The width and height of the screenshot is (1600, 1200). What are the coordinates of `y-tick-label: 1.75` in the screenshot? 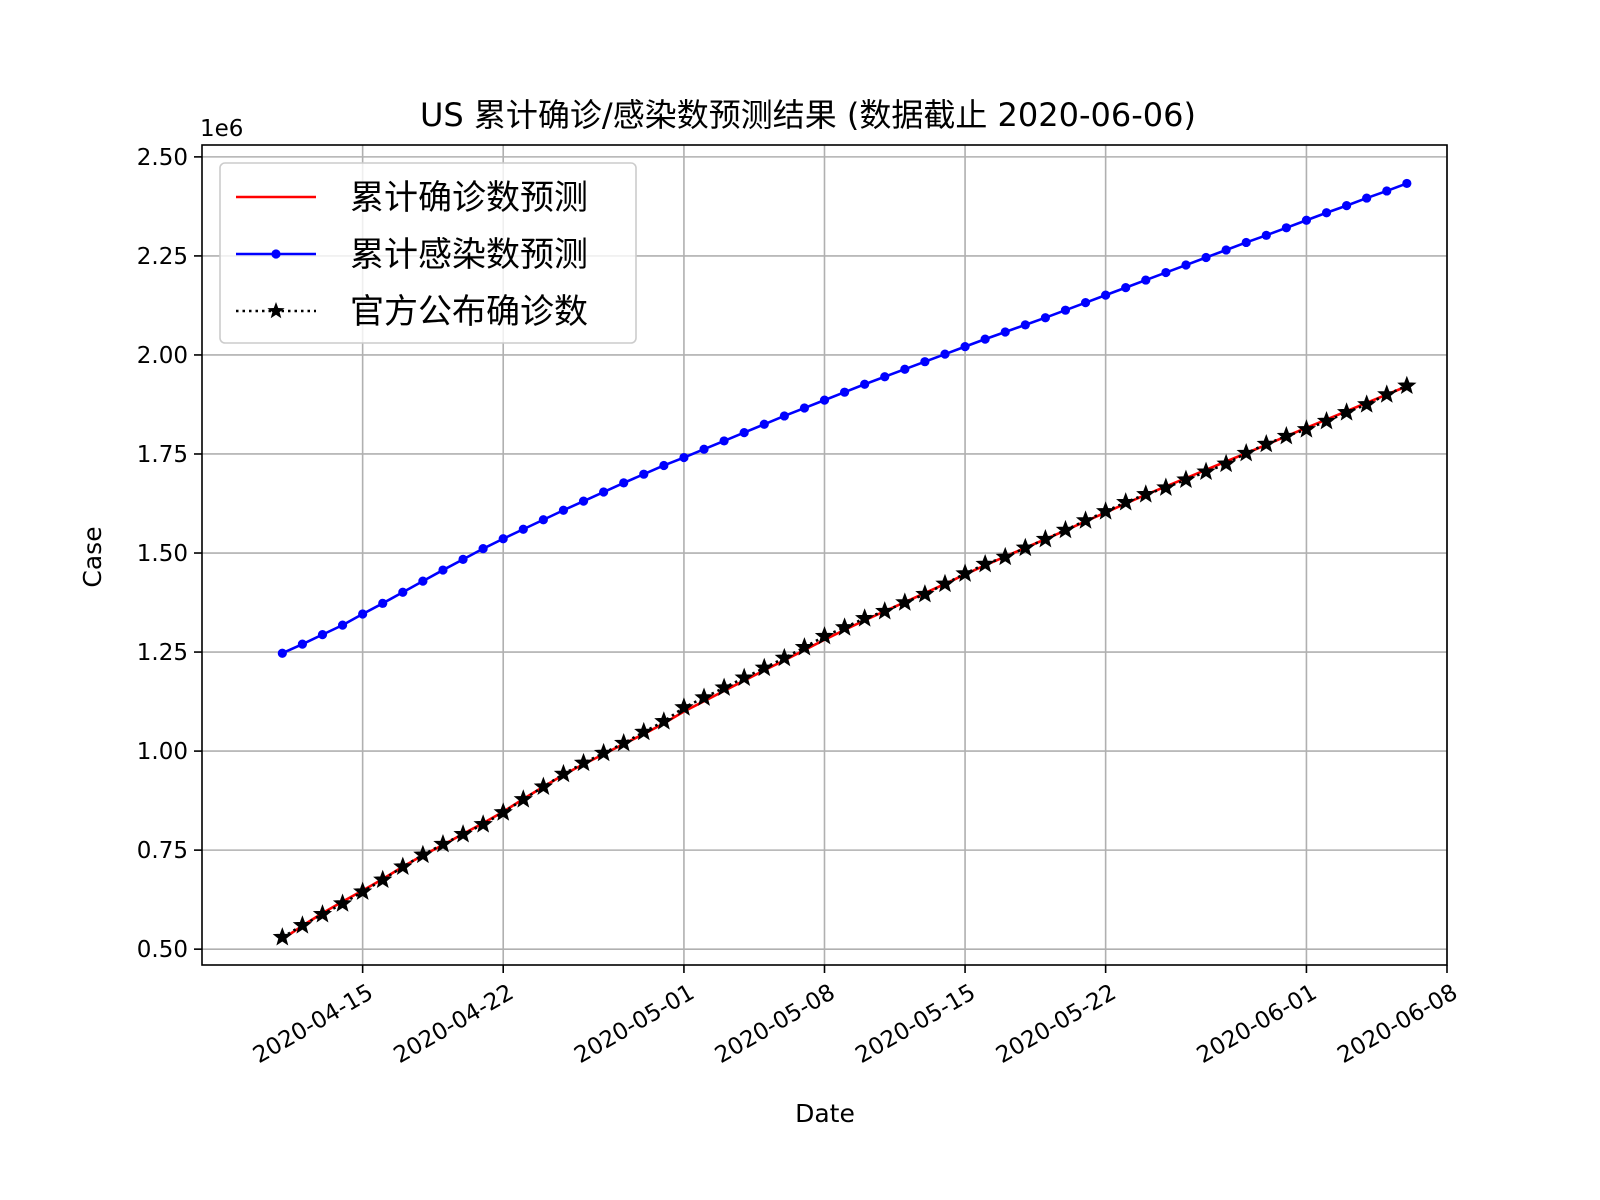 It's located at (162, 455).